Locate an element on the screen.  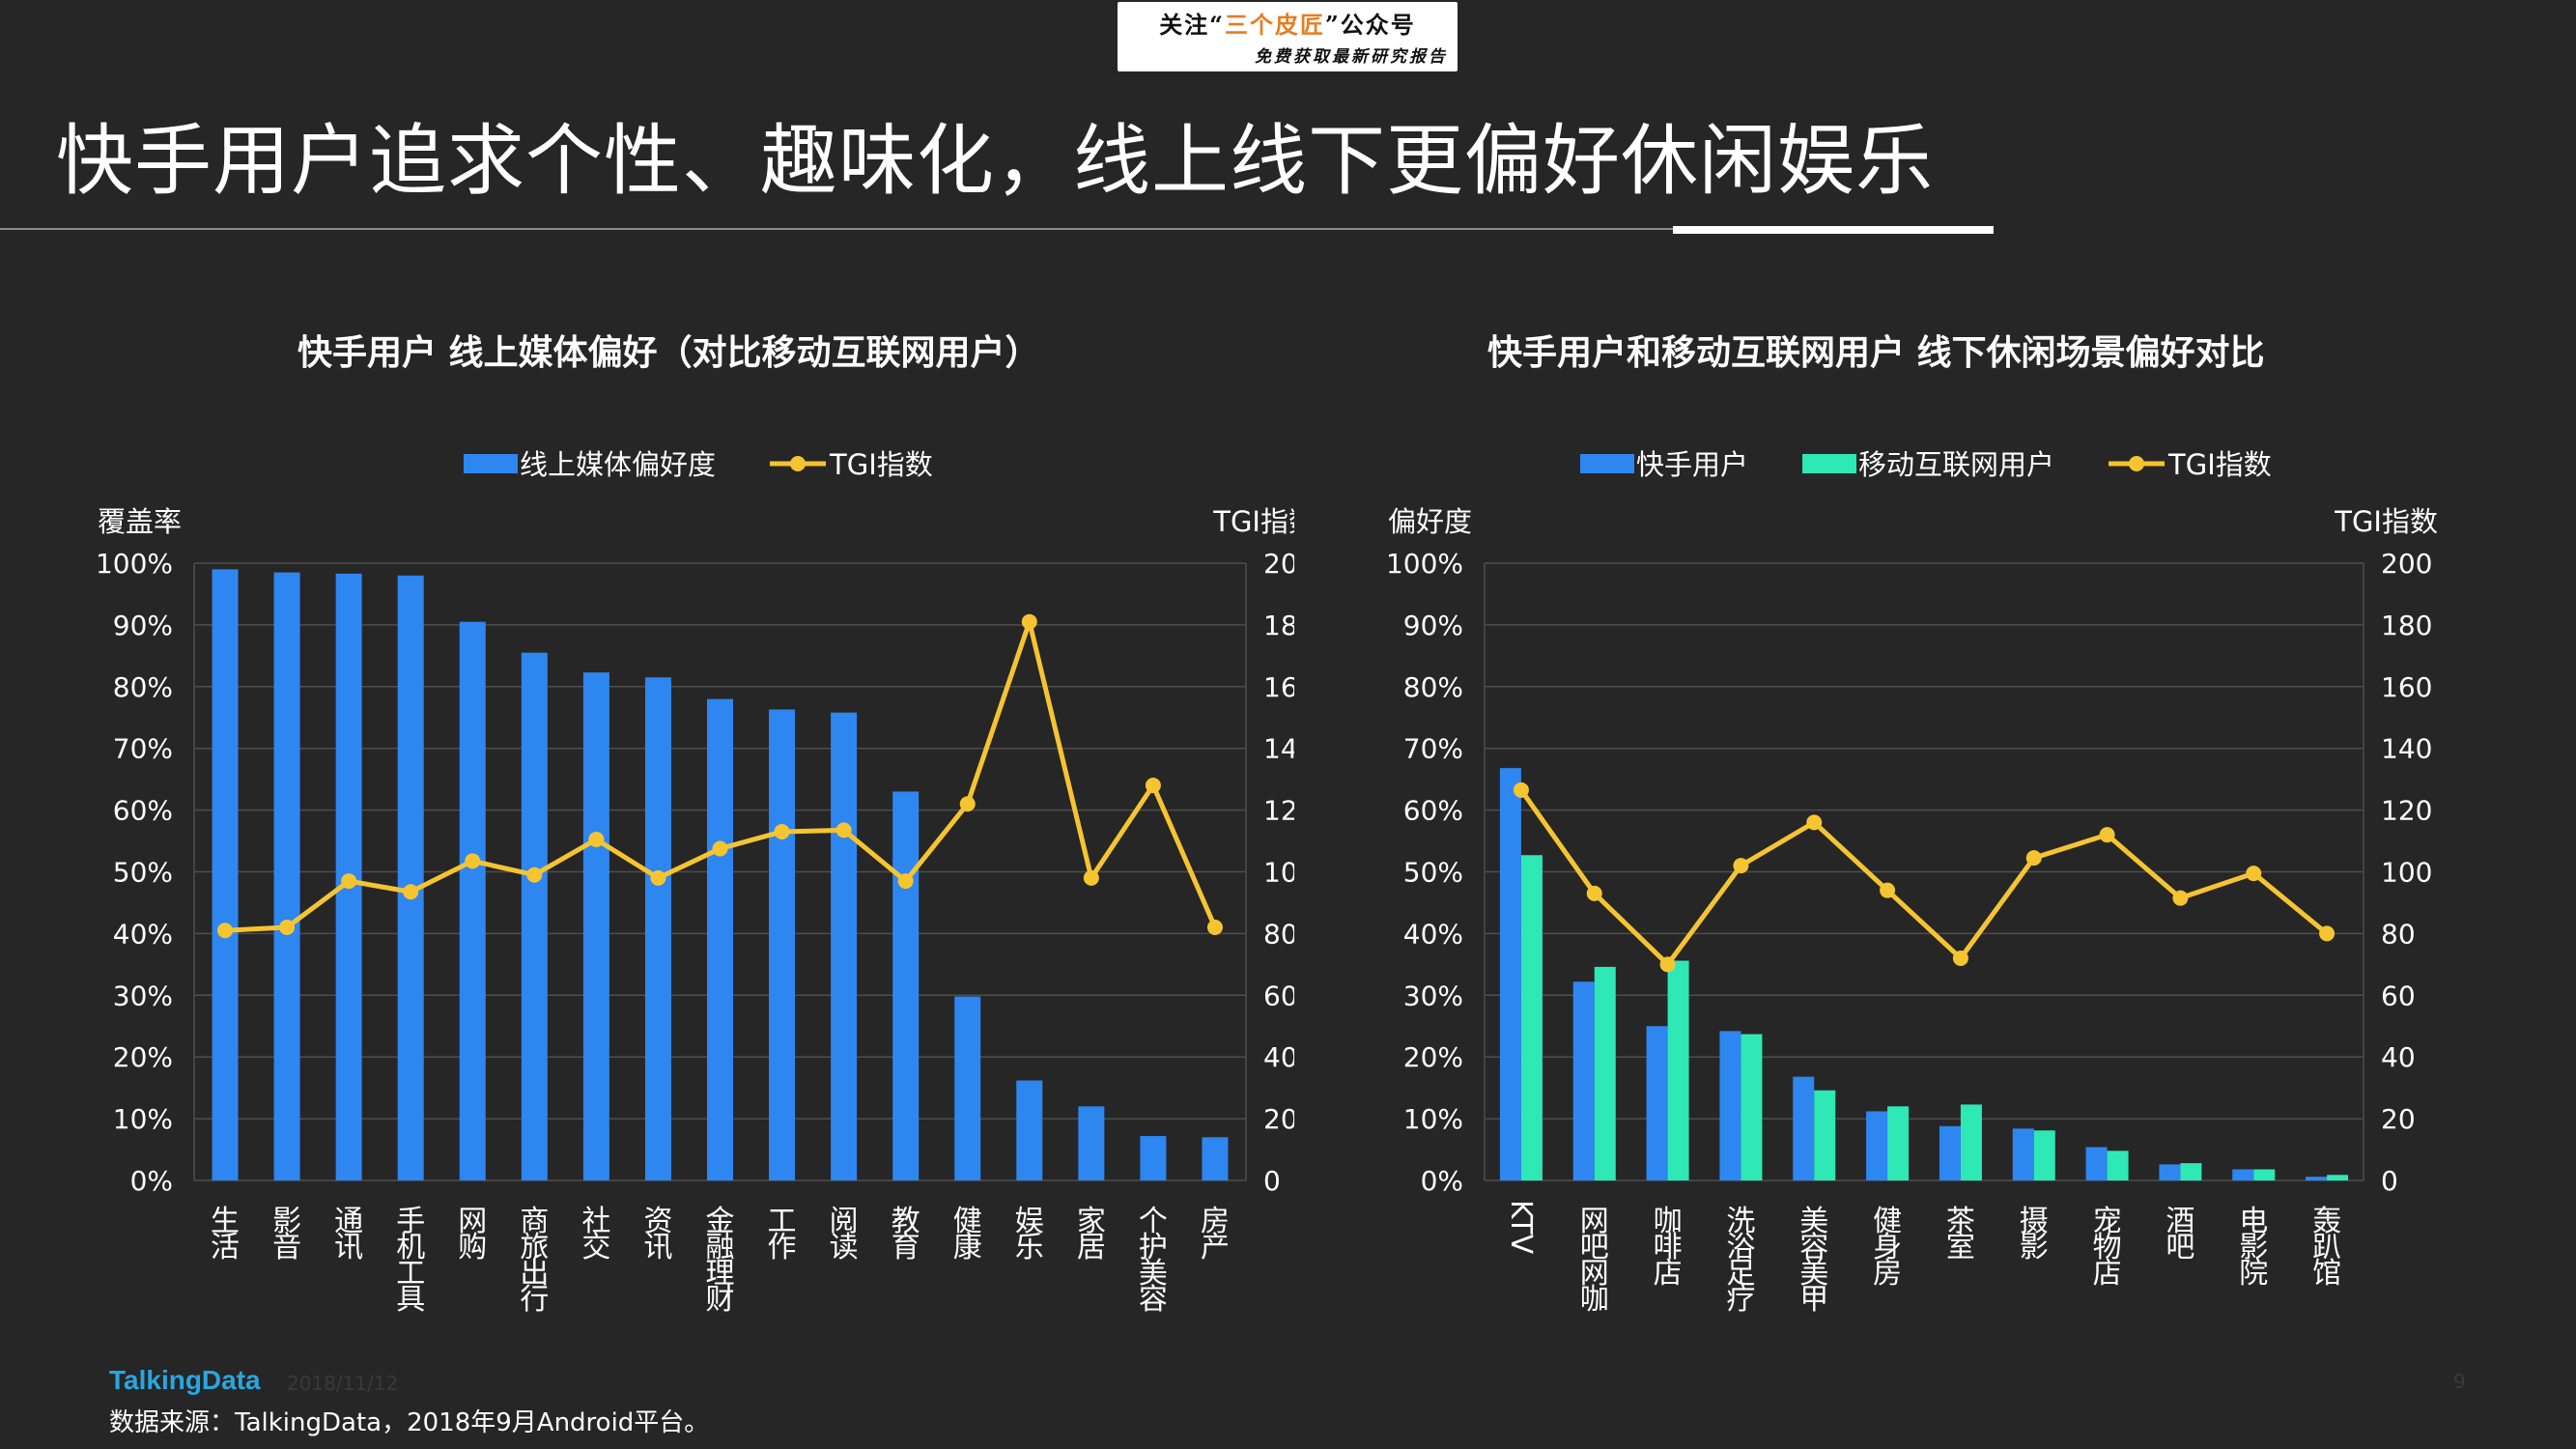
x-tick-label: 轰趴馆 is located at coordinates (2326, 1248).